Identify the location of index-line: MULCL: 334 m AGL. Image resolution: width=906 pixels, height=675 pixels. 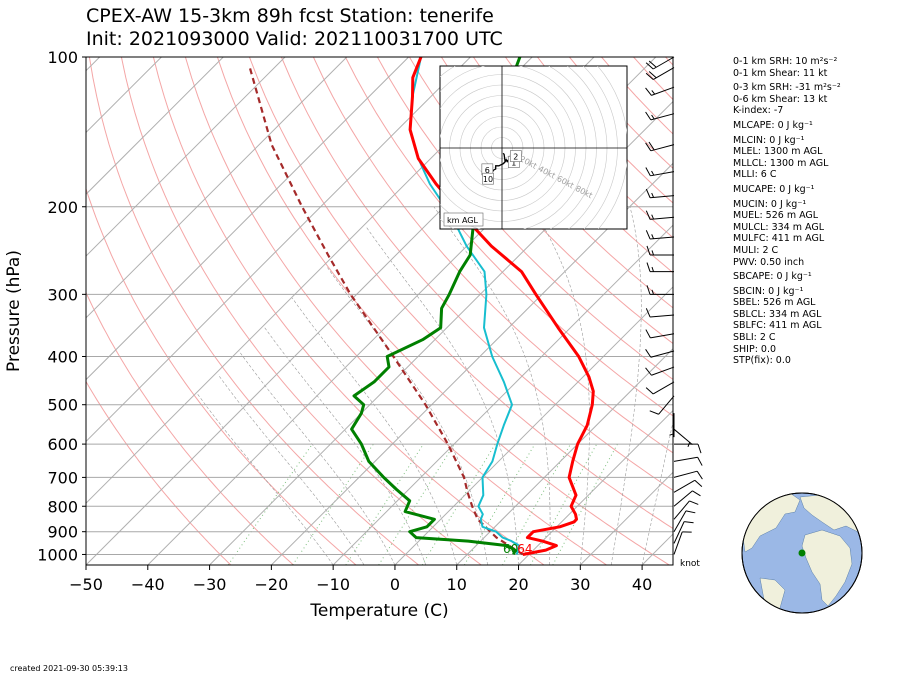
(779, 227).